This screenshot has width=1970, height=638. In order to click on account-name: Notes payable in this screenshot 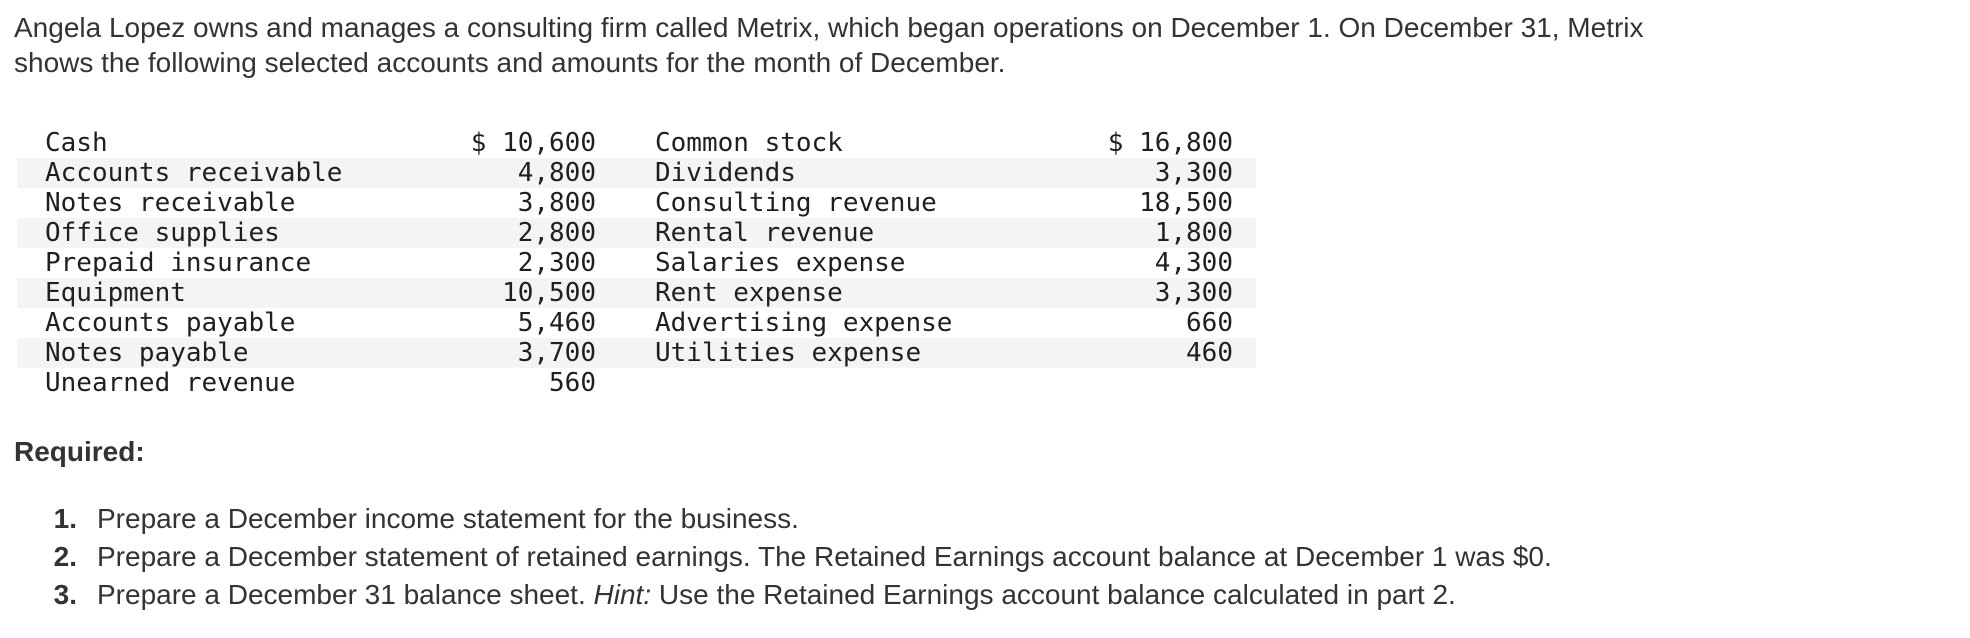, I will do `click(147, 353)`.